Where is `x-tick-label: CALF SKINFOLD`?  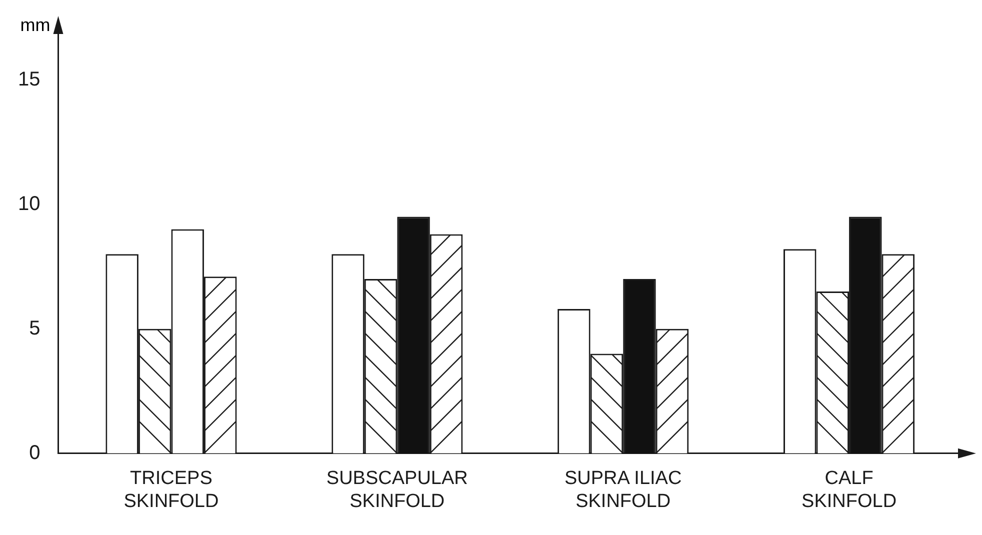
x-tick-label: CALF SKINFOLD is located at coordinates (849, 490).